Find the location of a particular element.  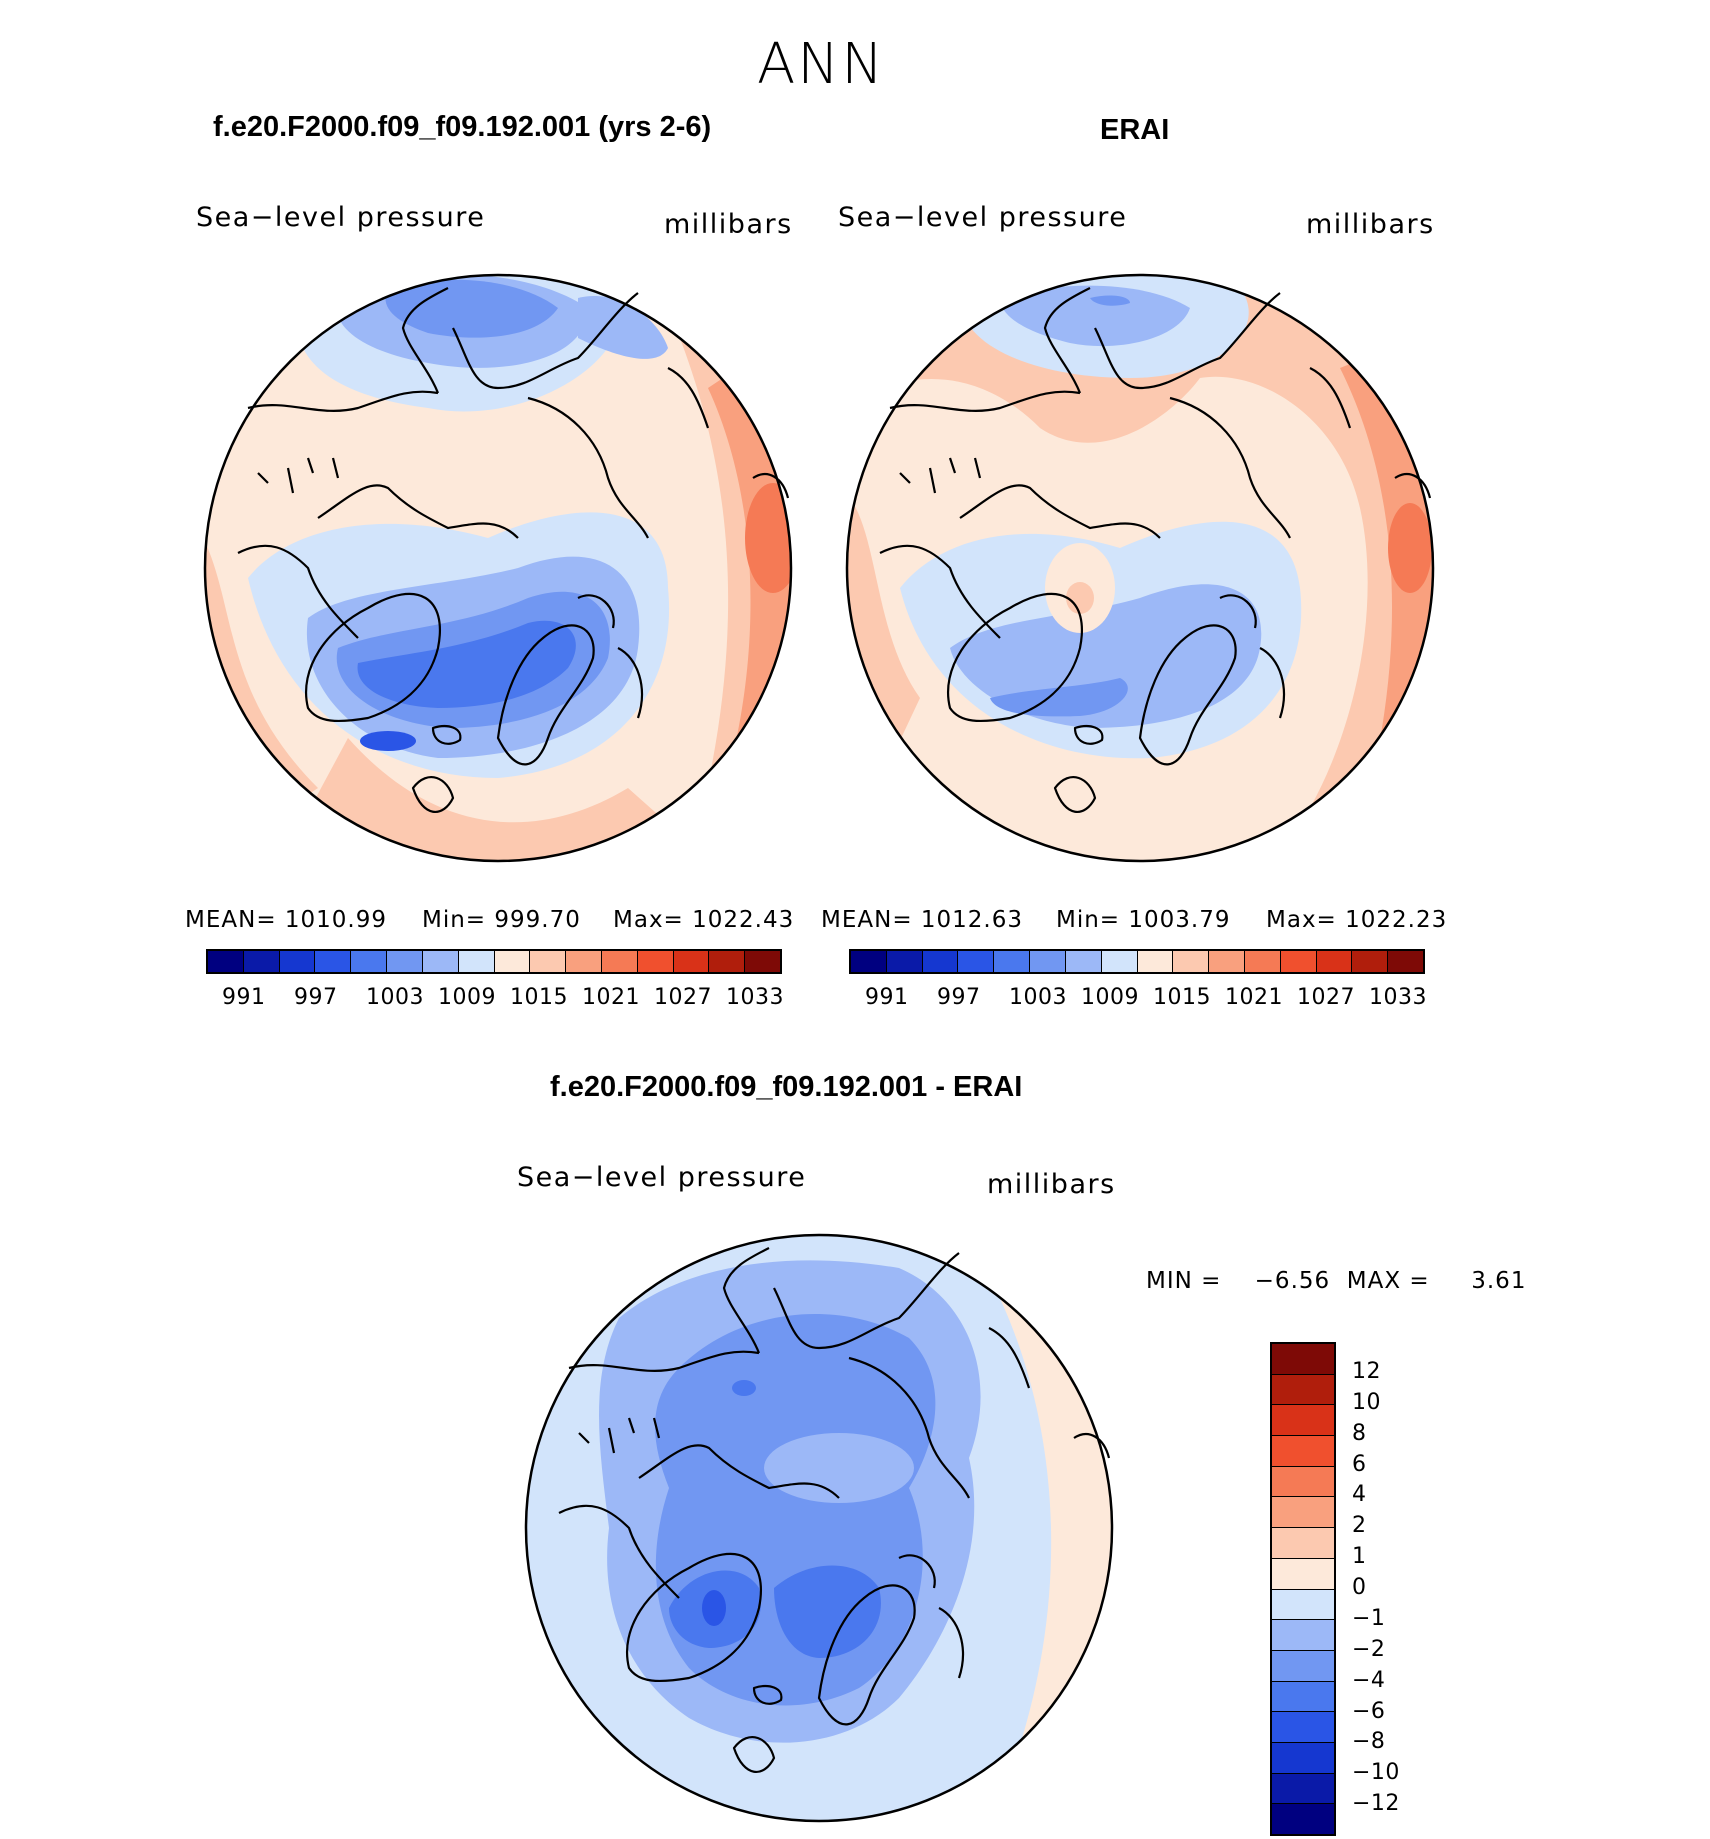

panel1-max: Max= 1022.43 is located at coordinates (704, 920).